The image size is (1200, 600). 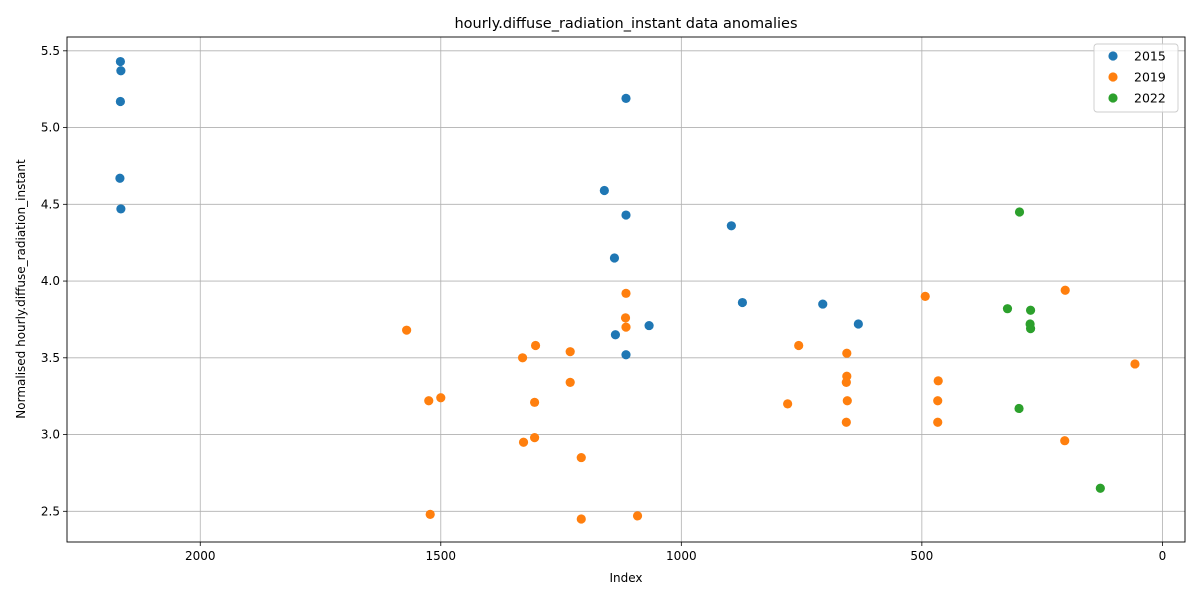 I want to click on legend-label: 2022, so click(x=1150, y=98).